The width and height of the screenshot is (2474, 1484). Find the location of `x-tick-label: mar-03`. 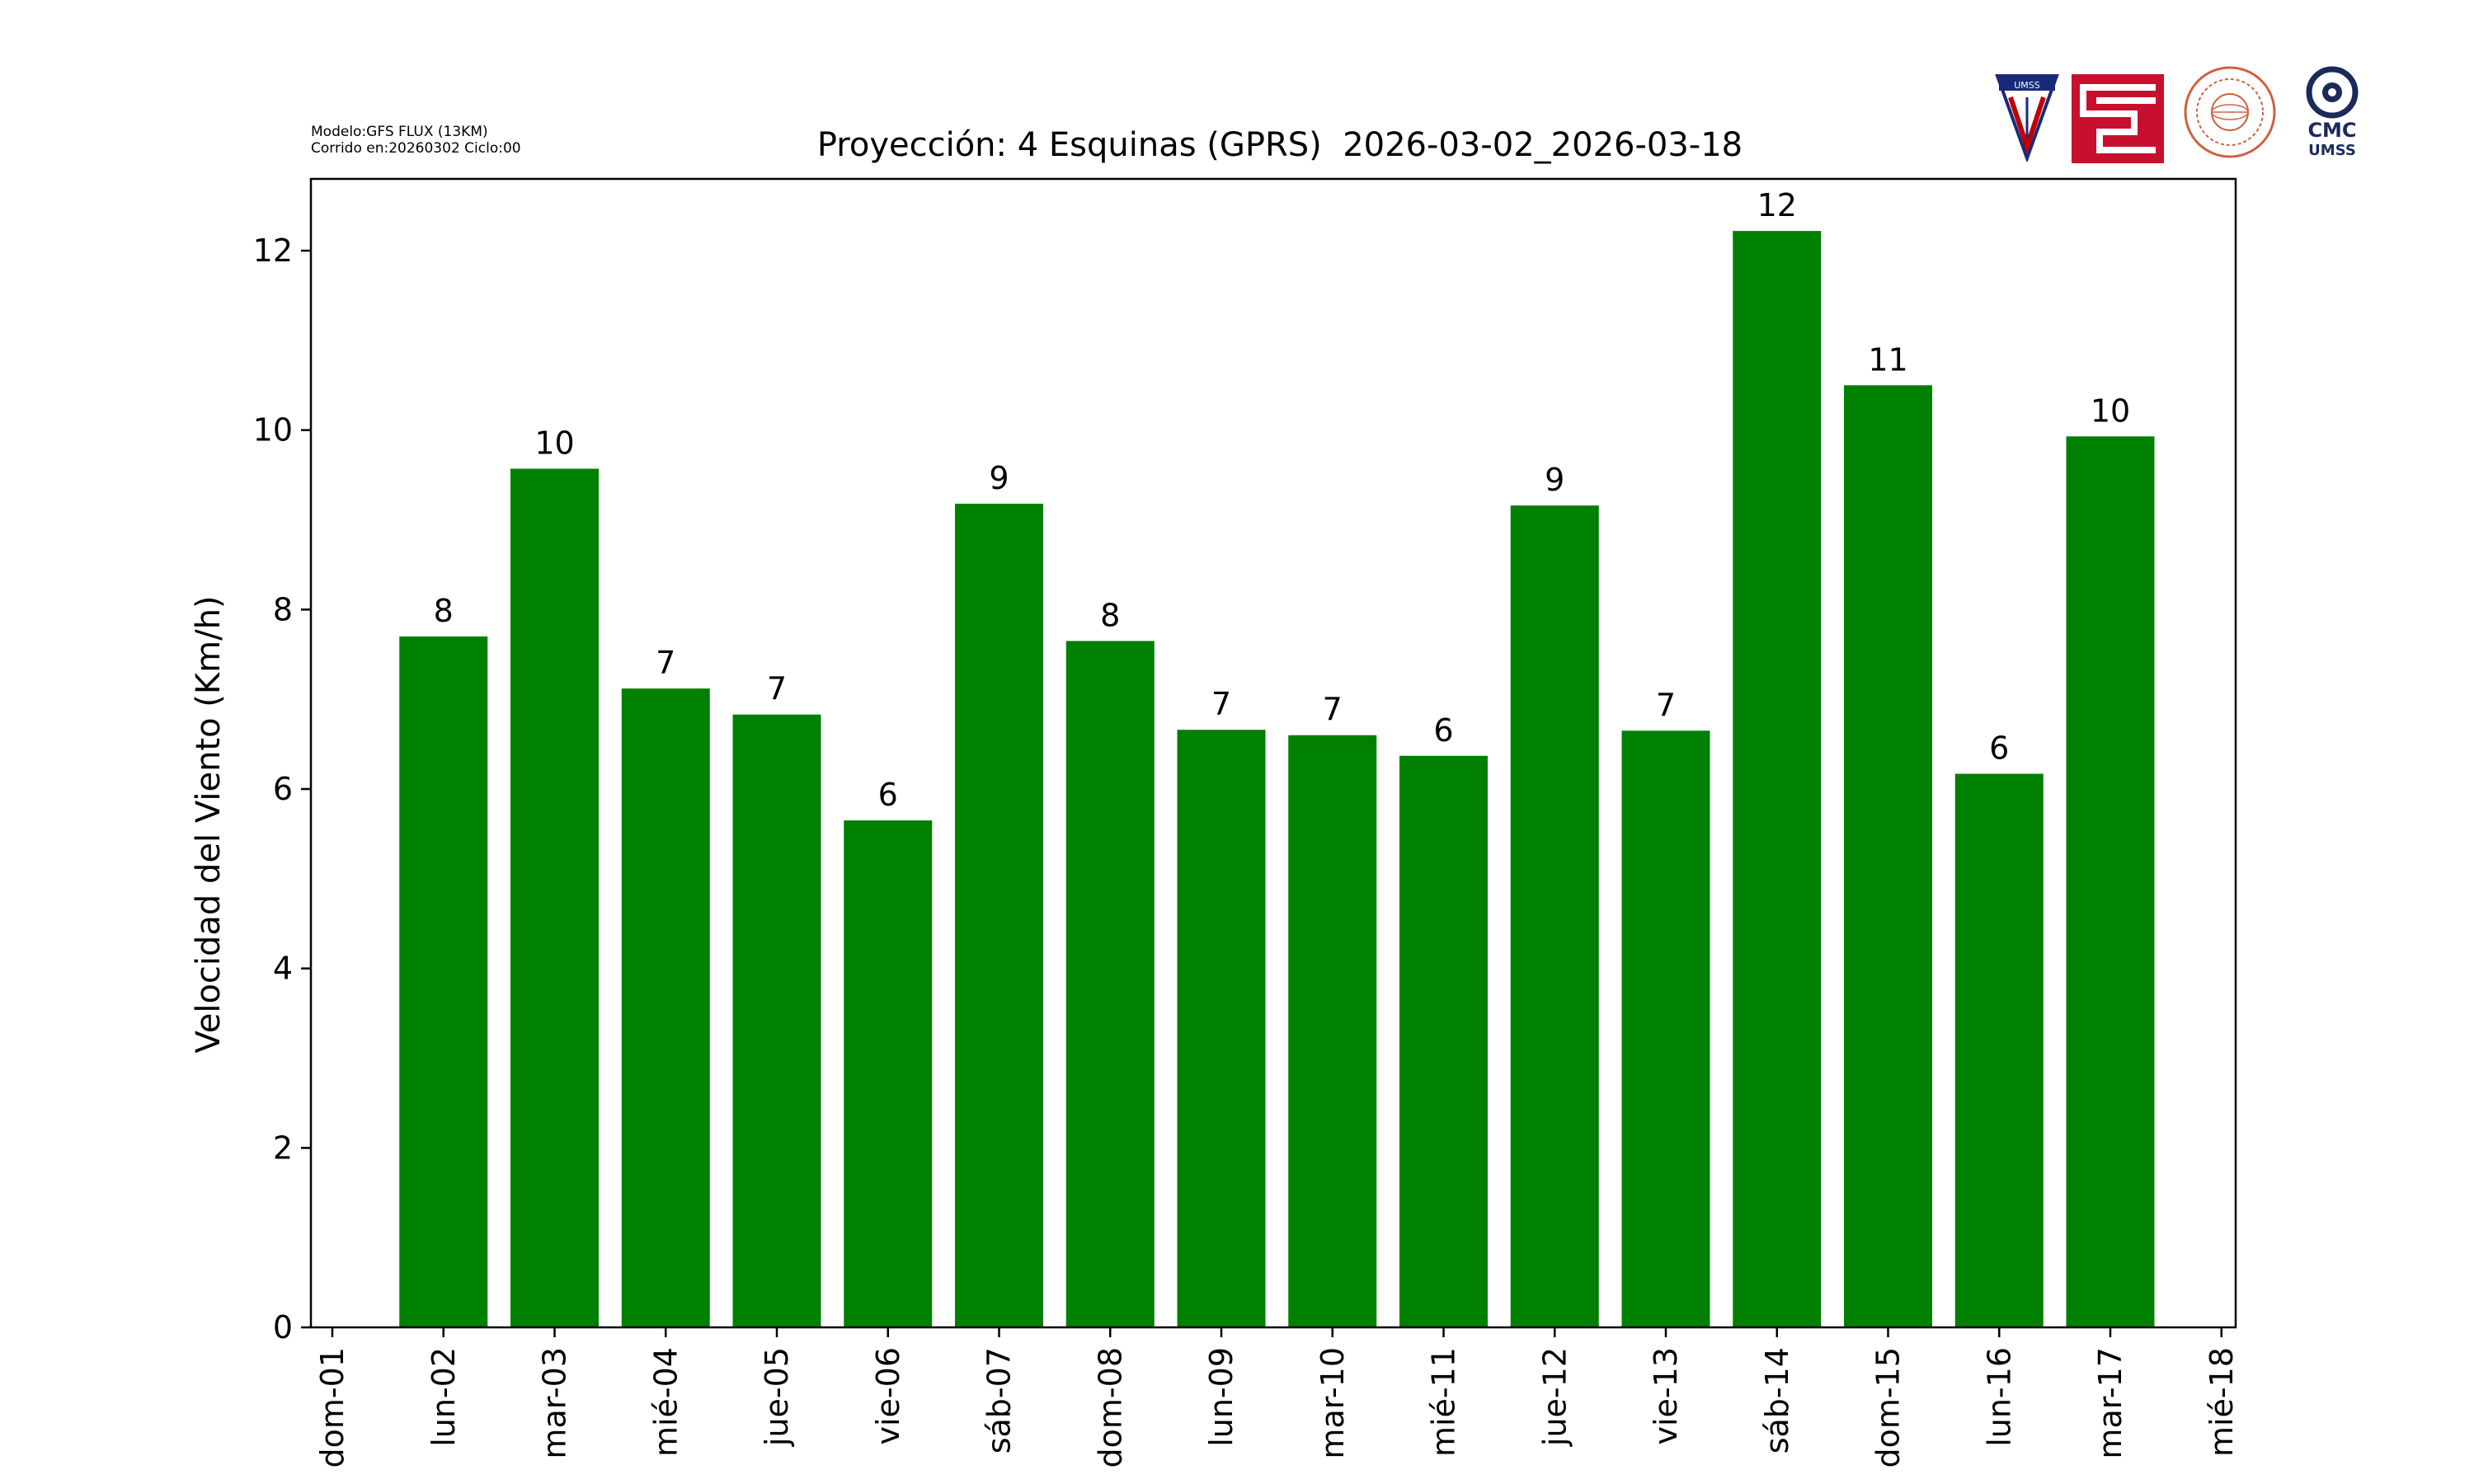

x-tick-label: mar-03 is located at coordinates (555, 1403).